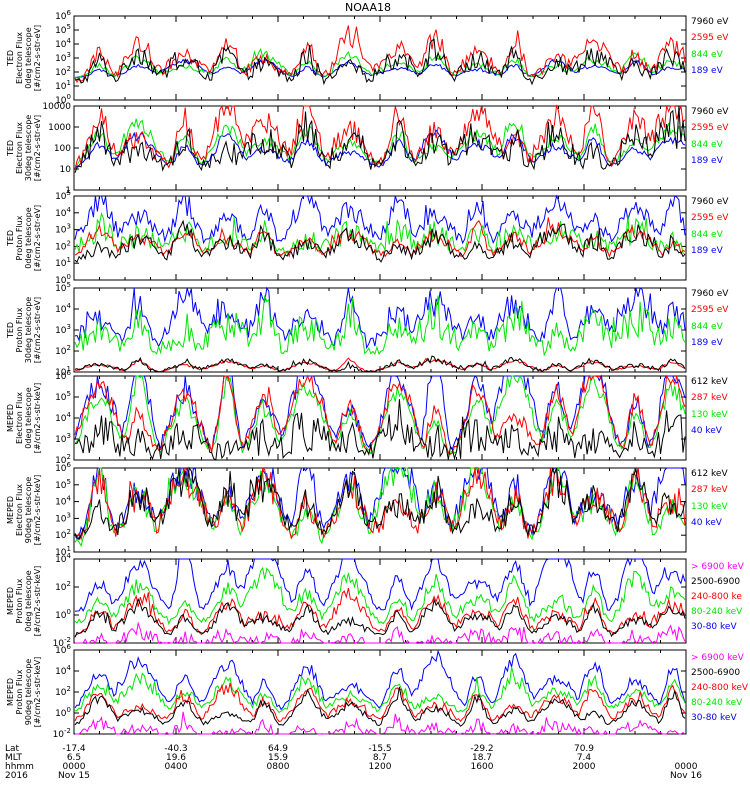 The image size is (750, 800). I want to click on series-line-240-800-ke, so click(380, 612).